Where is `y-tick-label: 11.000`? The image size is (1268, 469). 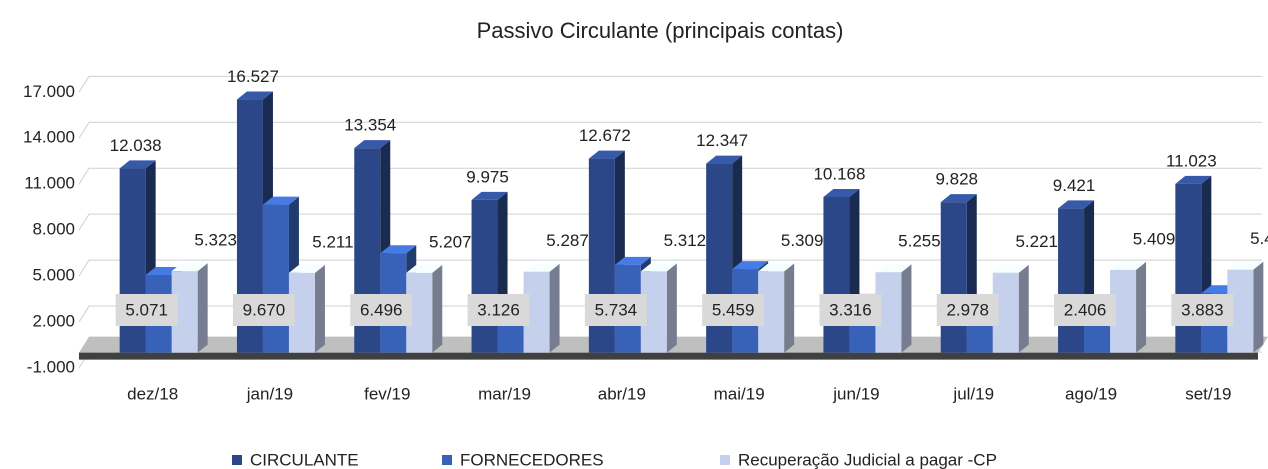 y-tick-label: 11.000 is located at coordinates (49, 183).